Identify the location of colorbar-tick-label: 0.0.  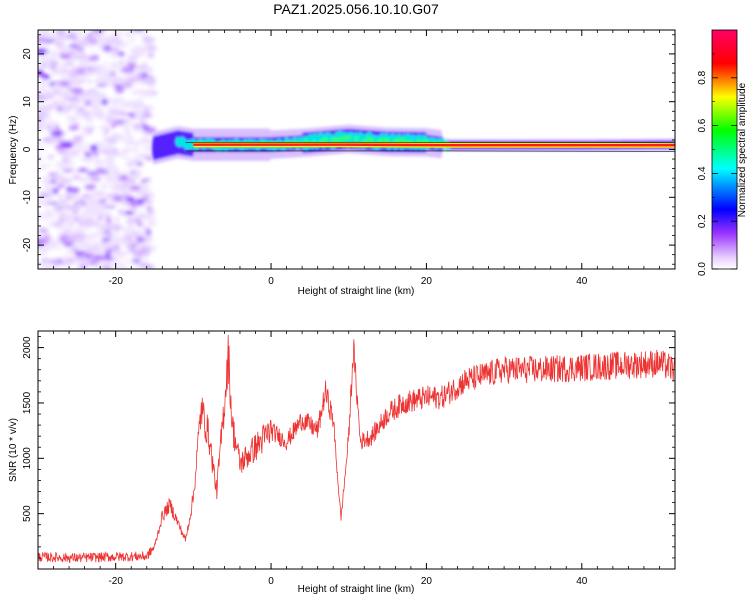
(702, 269).